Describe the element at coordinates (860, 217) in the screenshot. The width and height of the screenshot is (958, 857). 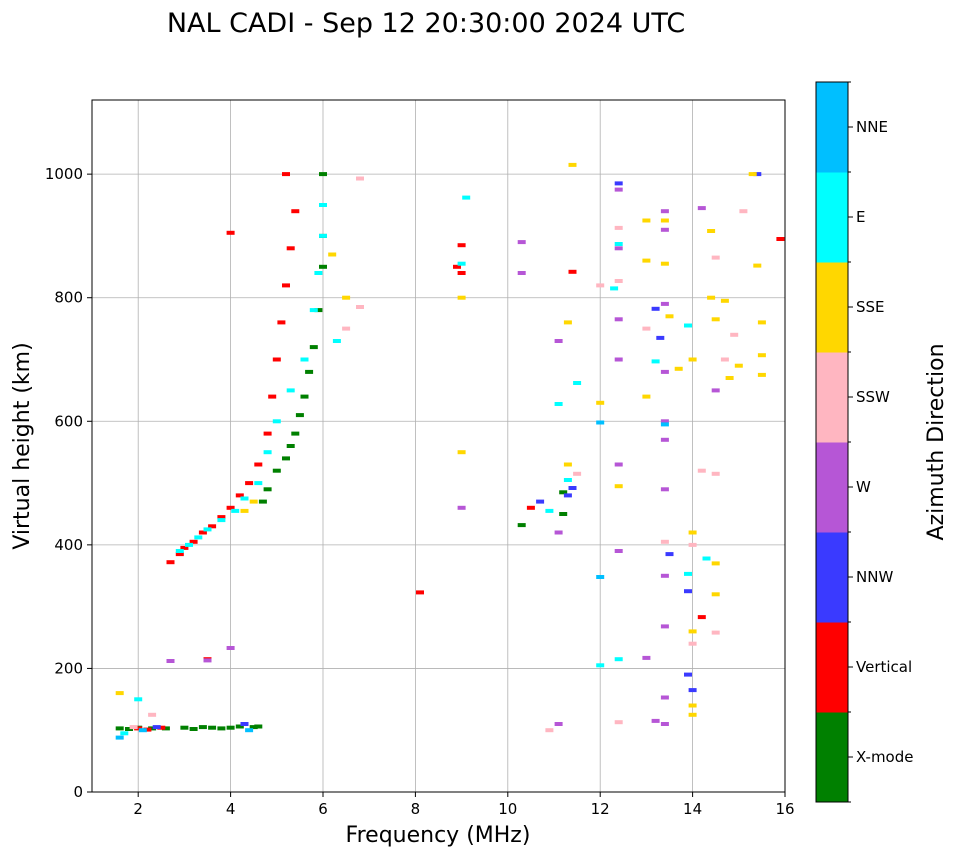
I see `colorbar-tick-label: E` at that location.